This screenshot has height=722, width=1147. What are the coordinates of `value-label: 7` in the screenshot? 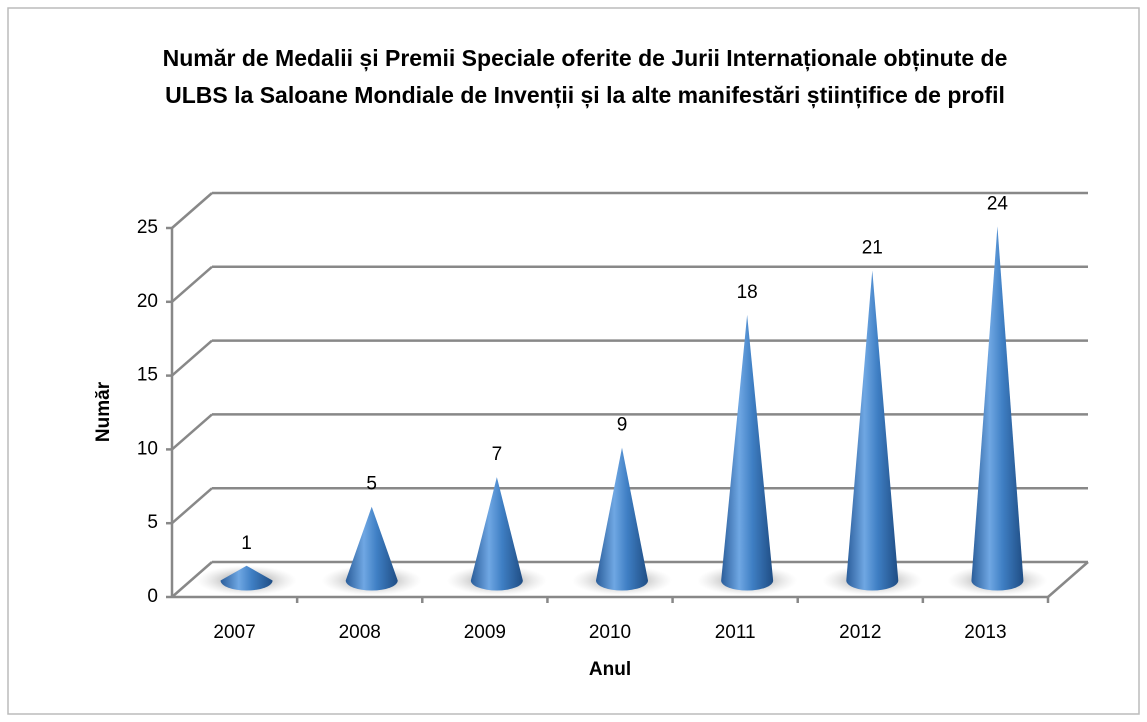 It's located at (497, 454).